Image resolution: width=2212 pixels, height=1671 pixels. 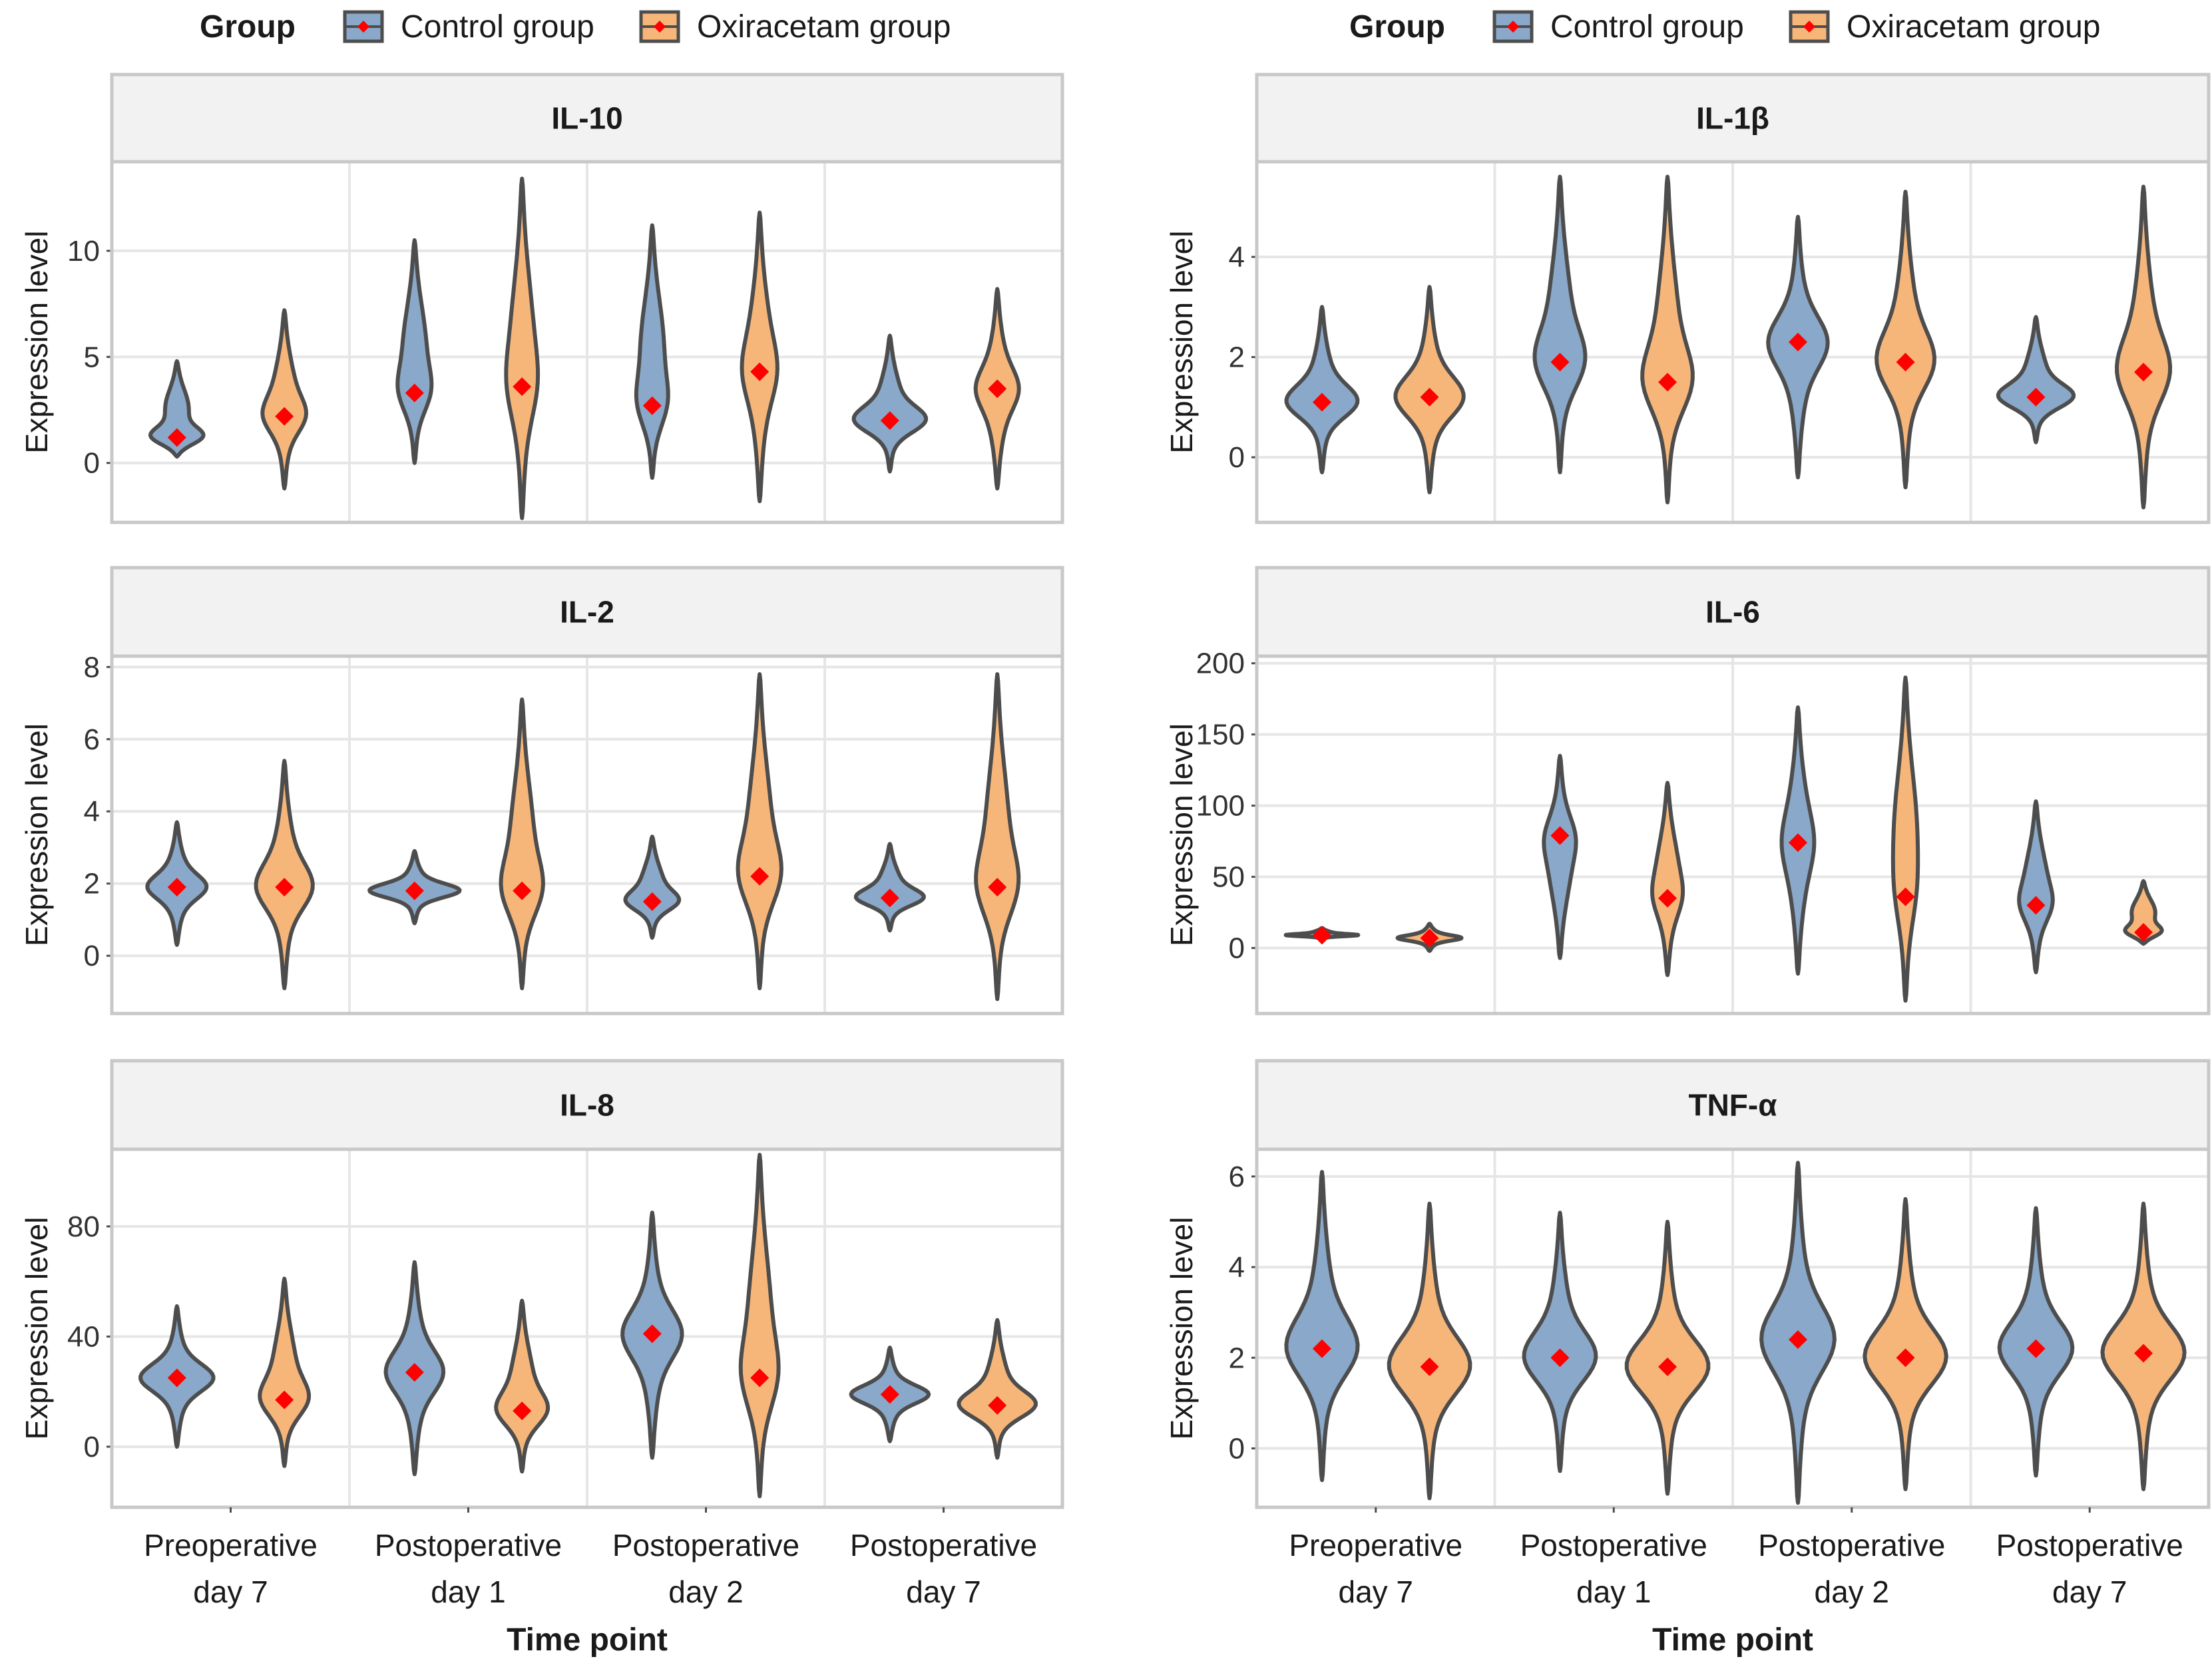 I want to click on y-tick-label: 5, so click(x=92, y=357).